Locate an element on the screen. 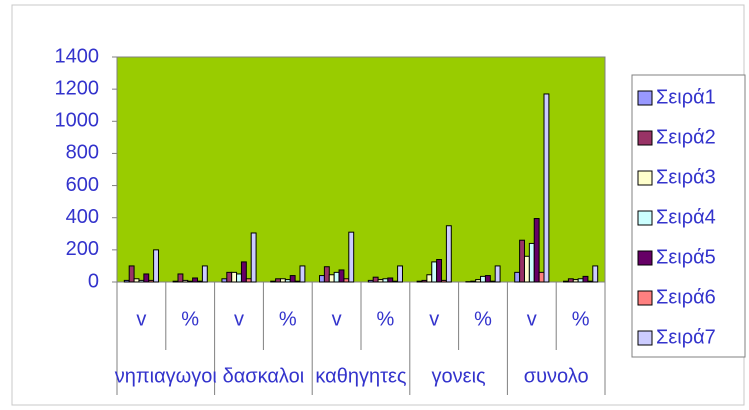 The height and width of the screenshot is (410, 749). legend-label: Σειρά7 is located at coordinates (686, 337).